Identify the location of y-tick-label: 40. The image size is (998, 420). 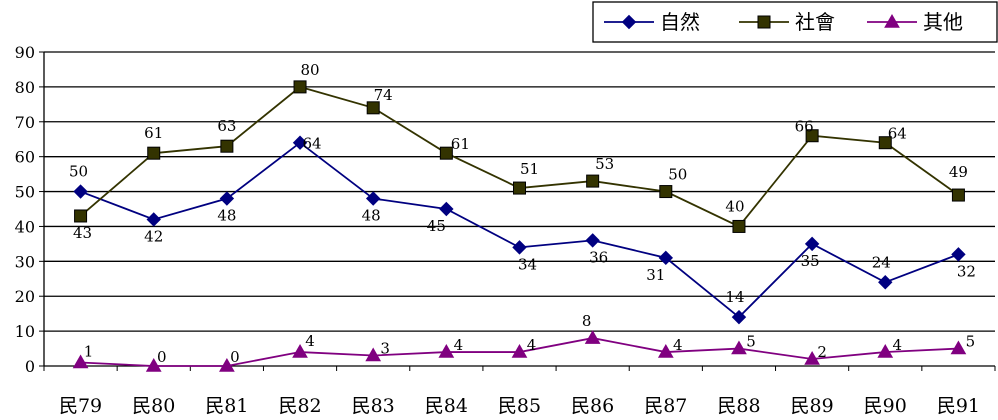
(25, 226).